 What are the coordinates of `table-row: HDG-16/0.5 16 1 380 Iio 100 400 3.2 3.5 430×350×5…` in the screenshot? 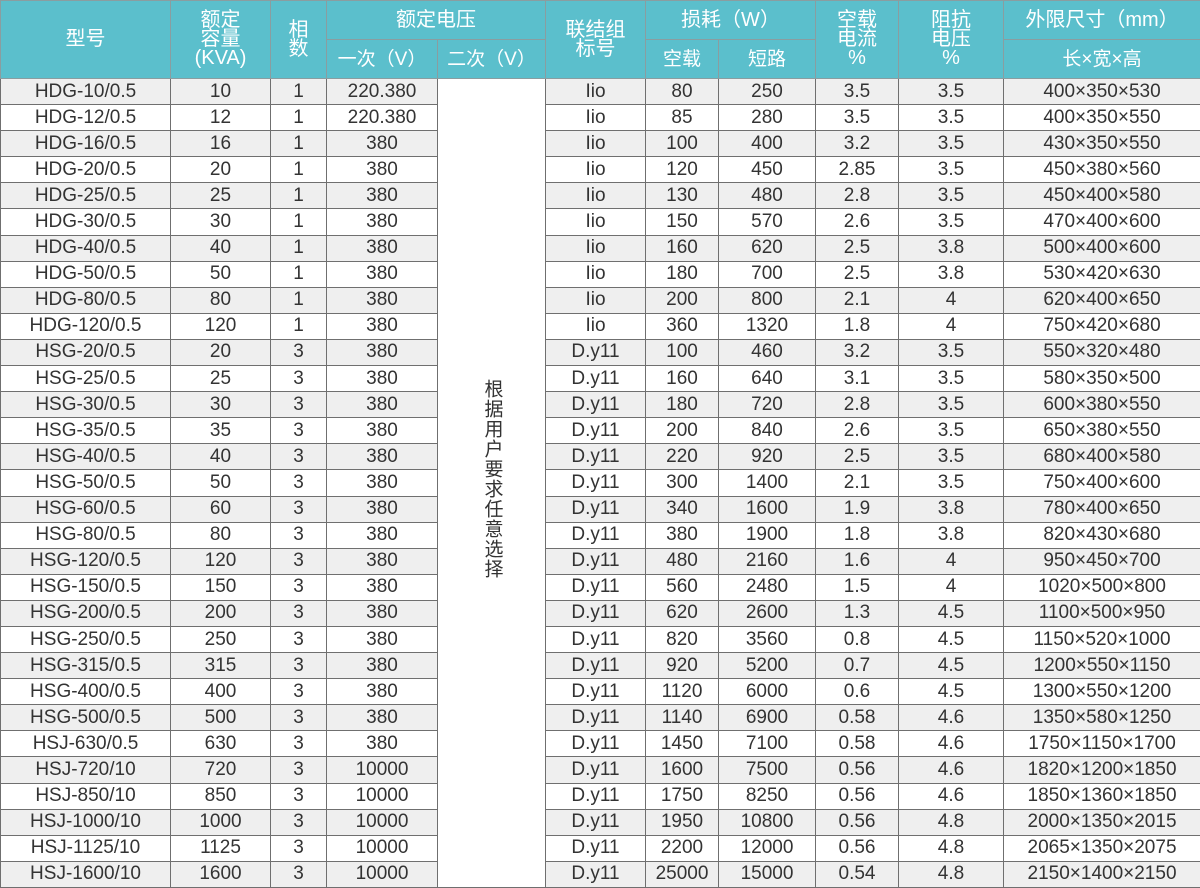 It's located at (600, 144).